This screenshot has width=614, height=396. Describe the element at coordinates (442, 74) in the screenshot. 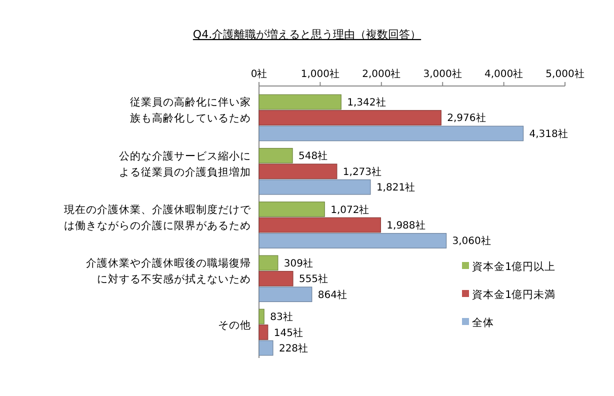

I see `x-tick-label: 3,000社` at that location.